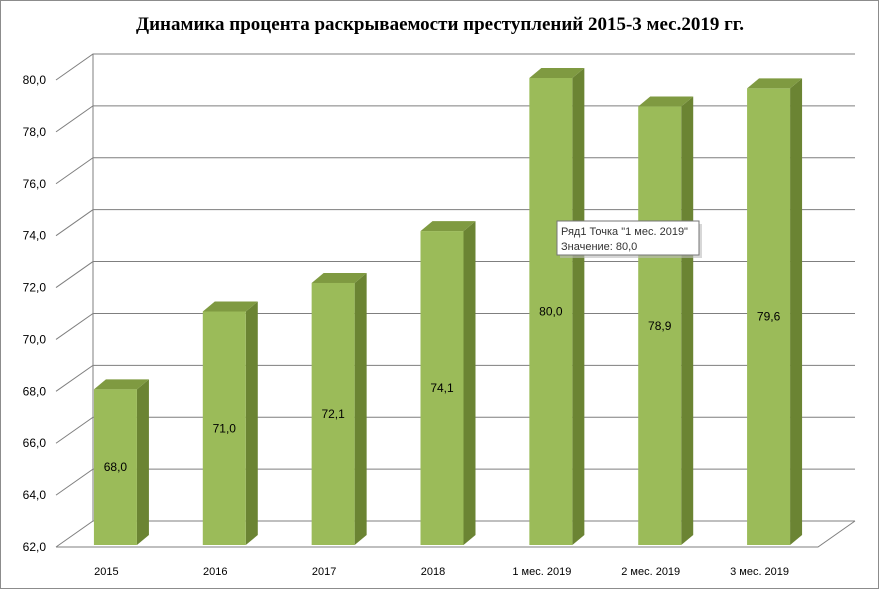 The height and width of the screenshot is (589, 879). I want to click on bar: 71,0, so click(230, 423).